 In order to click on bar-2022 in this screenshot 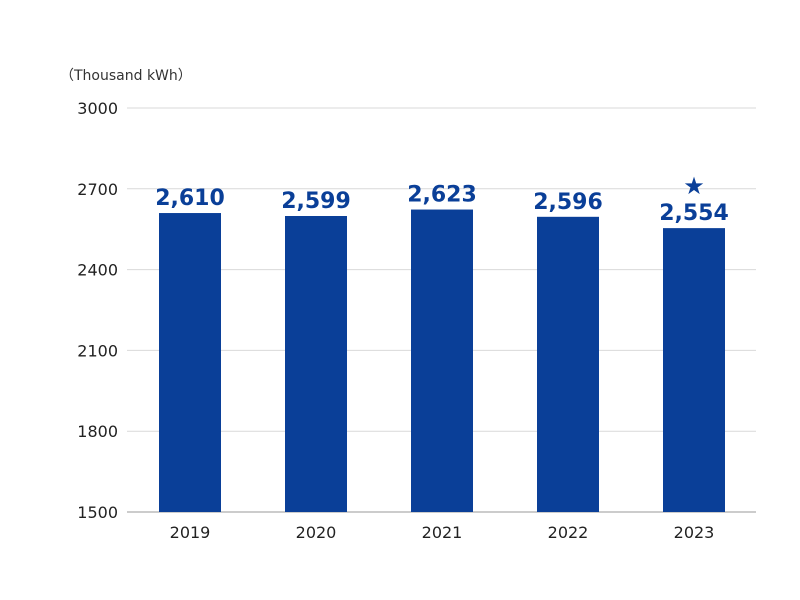, I will do `click(568, 364)`.